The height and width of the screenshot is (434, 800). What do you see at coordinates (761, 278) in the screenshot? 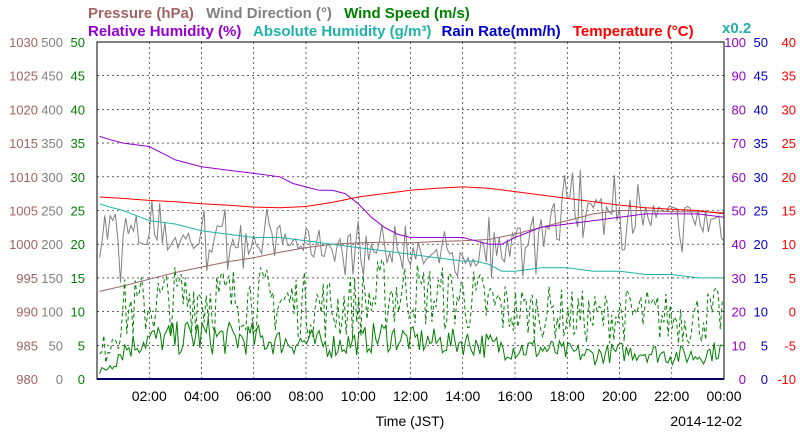
I see `rain-rate-tick: 15` at bounding box center [761, 278].